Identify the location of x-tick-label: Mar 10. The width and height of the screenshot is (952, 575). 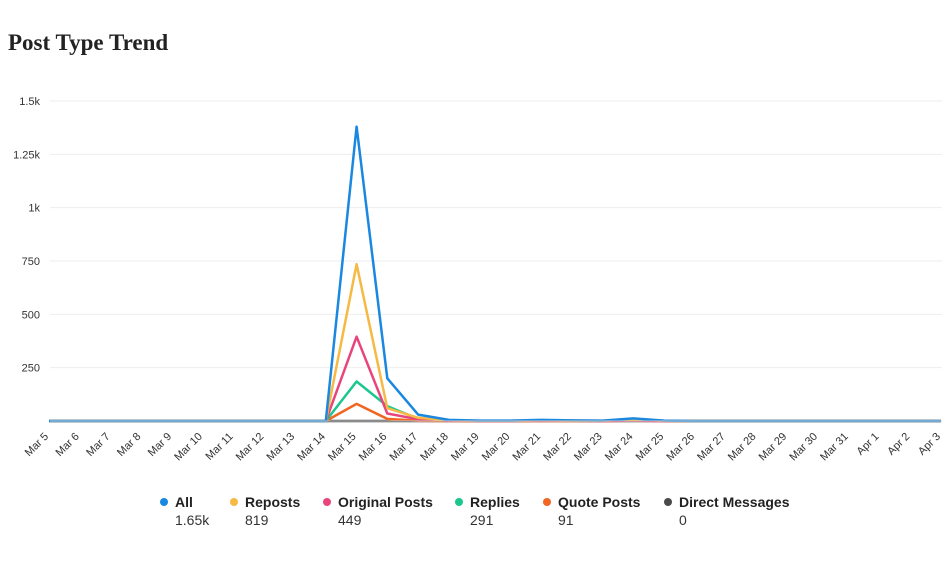
(188, 447).